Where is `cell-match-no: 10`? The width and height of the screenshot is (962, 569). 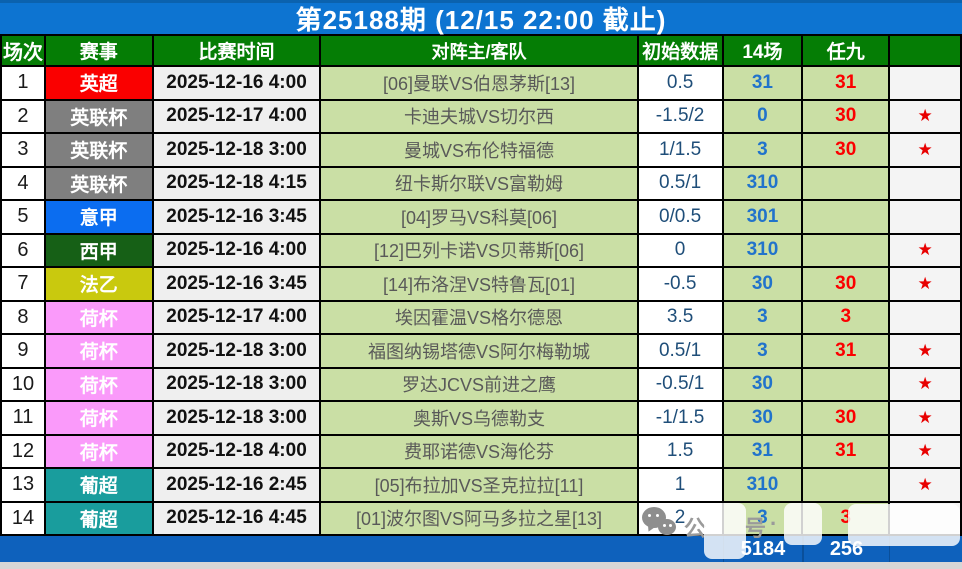 cell-match-no: 10 is located at coordinates (24, 384).